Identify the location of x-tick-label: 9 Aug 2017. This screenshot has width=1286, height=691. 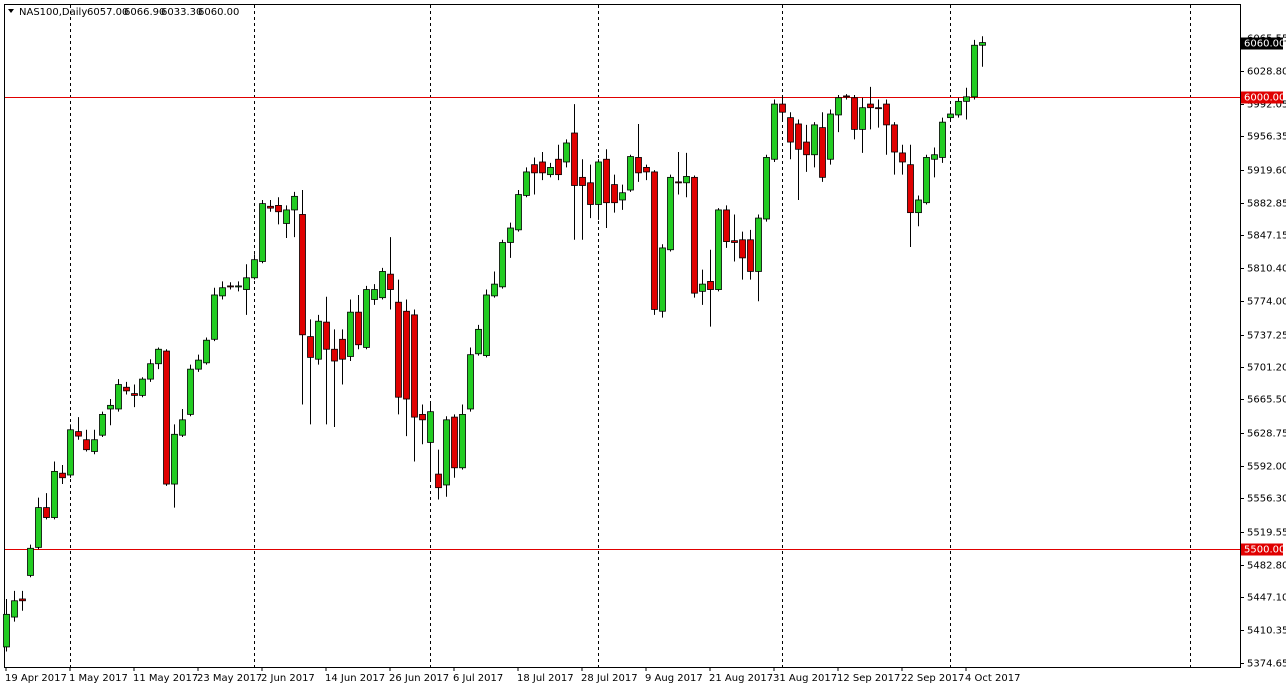
(674, 678).